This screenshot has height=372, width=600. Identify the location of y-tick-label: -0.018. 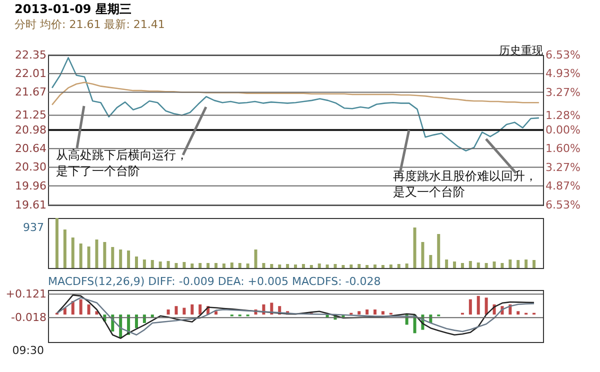
(28, 317).